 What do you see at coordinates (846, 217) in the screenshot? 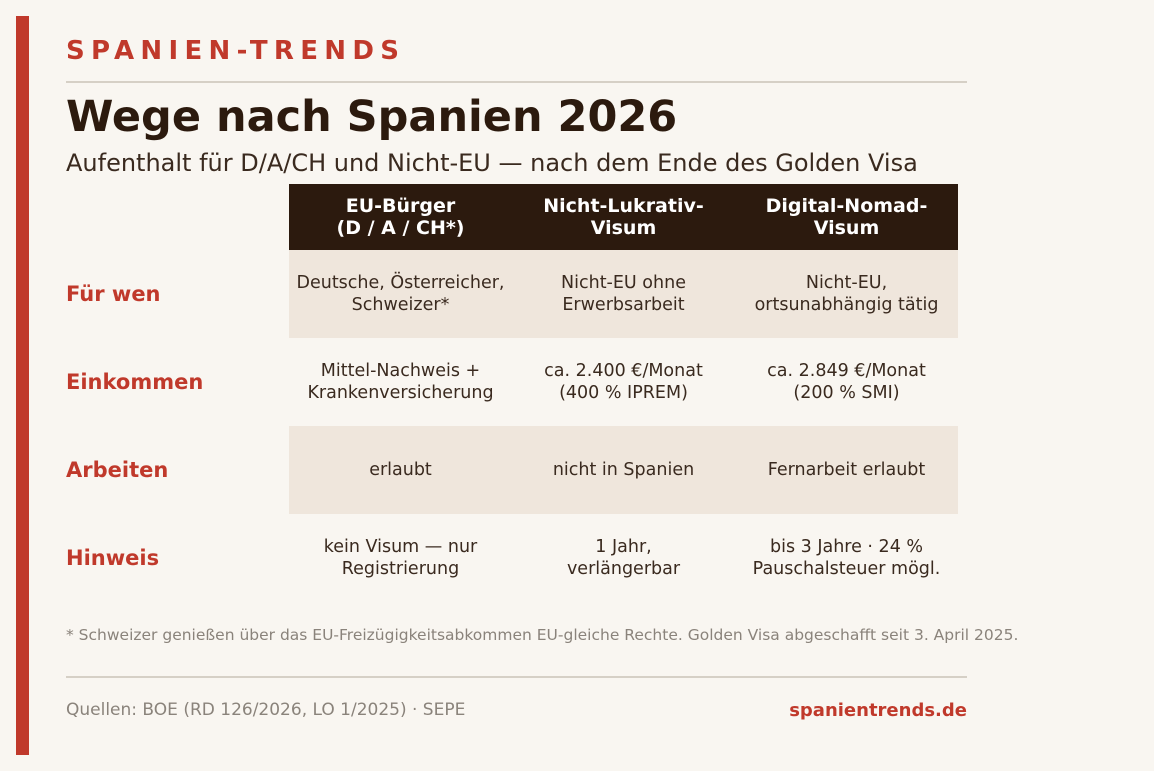
I see `column-header: Digital-Nomad- Visum` at bounding box center [846, 217].